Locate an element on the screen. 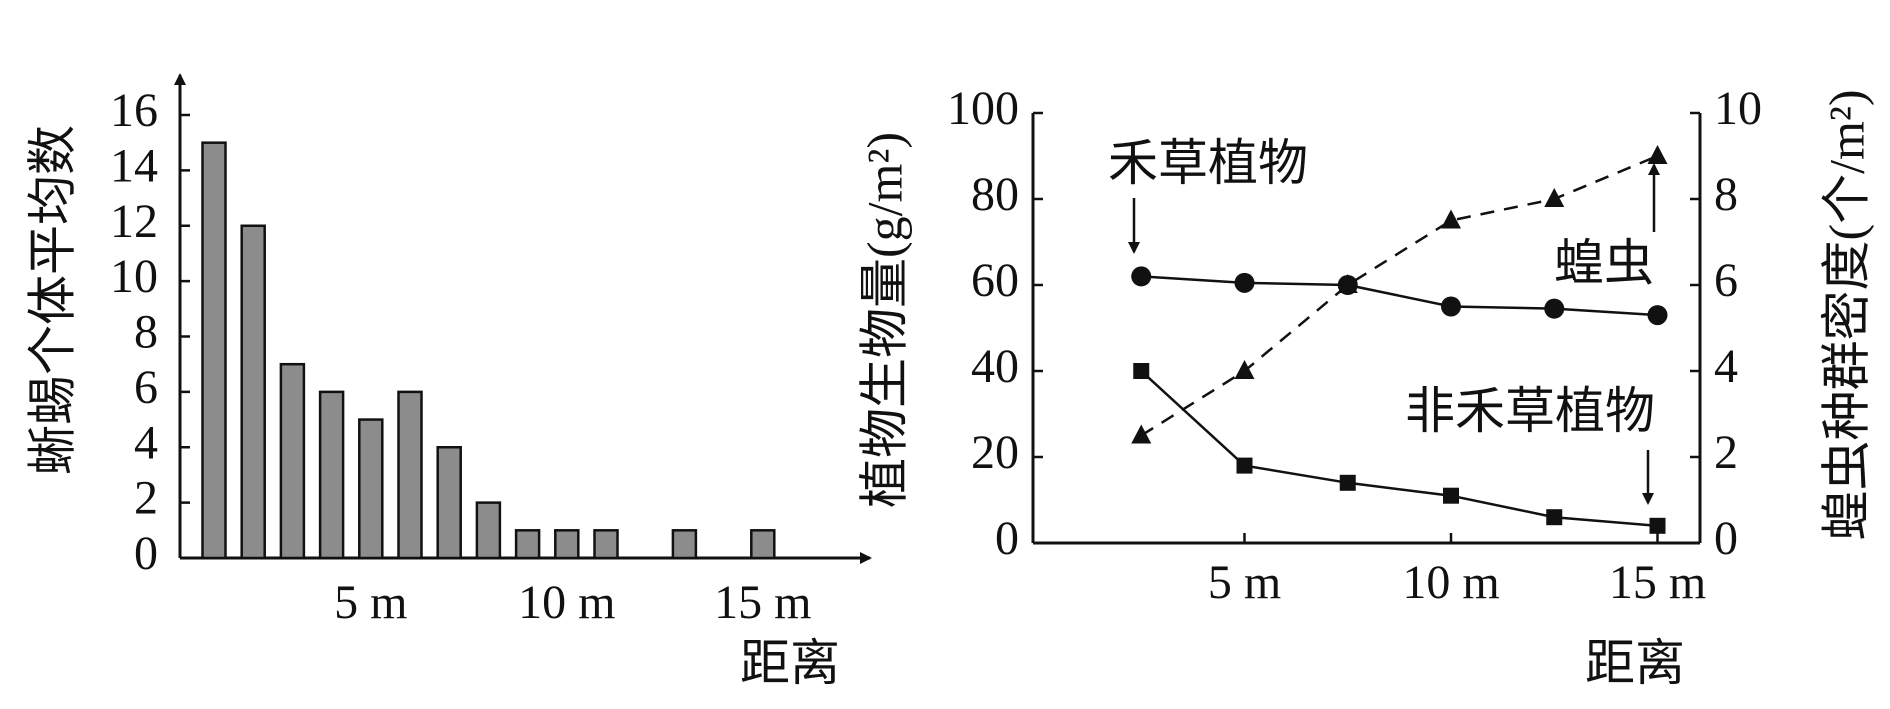  bar-x-tick-label: 10 m is located at coordinates (566, 602).